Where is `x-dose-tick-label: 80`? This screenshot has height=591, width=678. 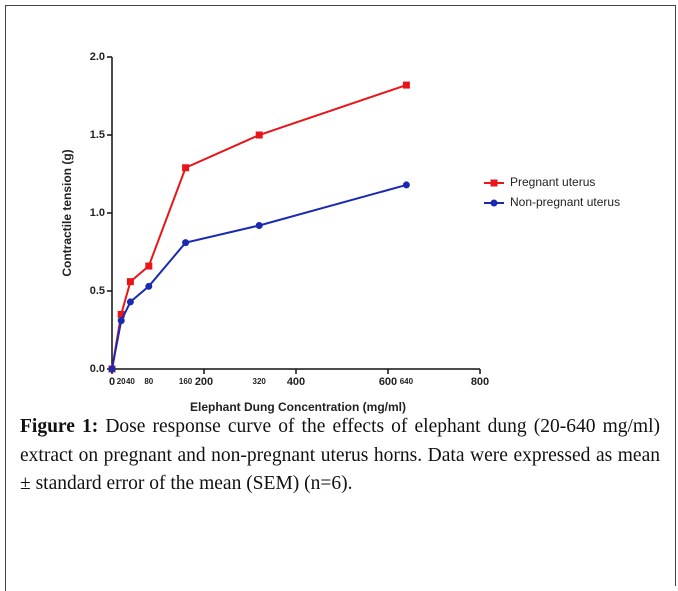 x-dose-tick-label: 80 is located at coordinates (148, 381).